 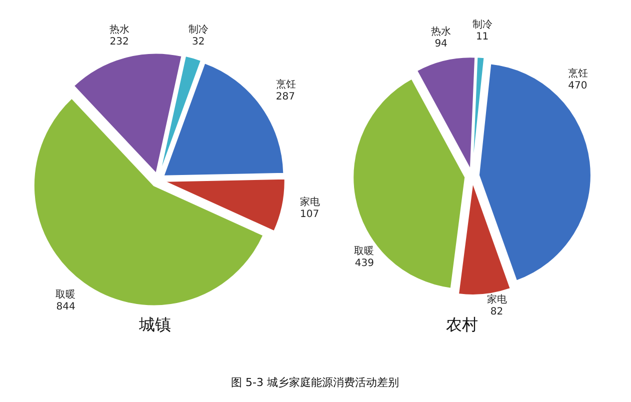 What do you see at coordinates (285, 97) in the screenshot?
I see `data-label: 287` at bounding box center [285, 97].